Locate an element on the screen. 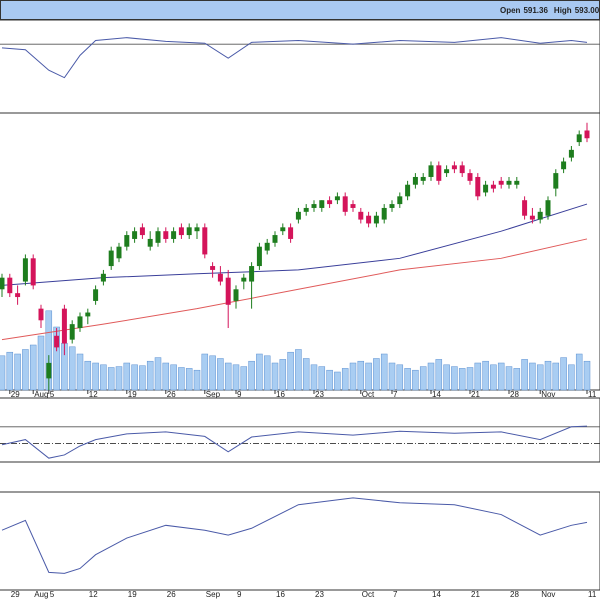 The width and height of the screenshot is (600, 600). date-label: 11 is located at coordinates (592, 394).